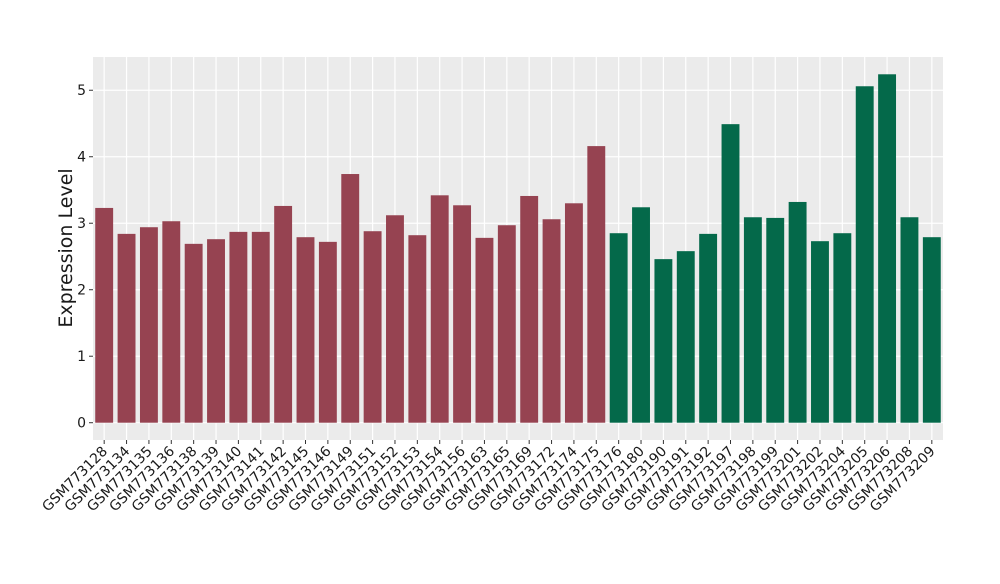  I want to click on y-tick-label: 4, so click(81, 158).